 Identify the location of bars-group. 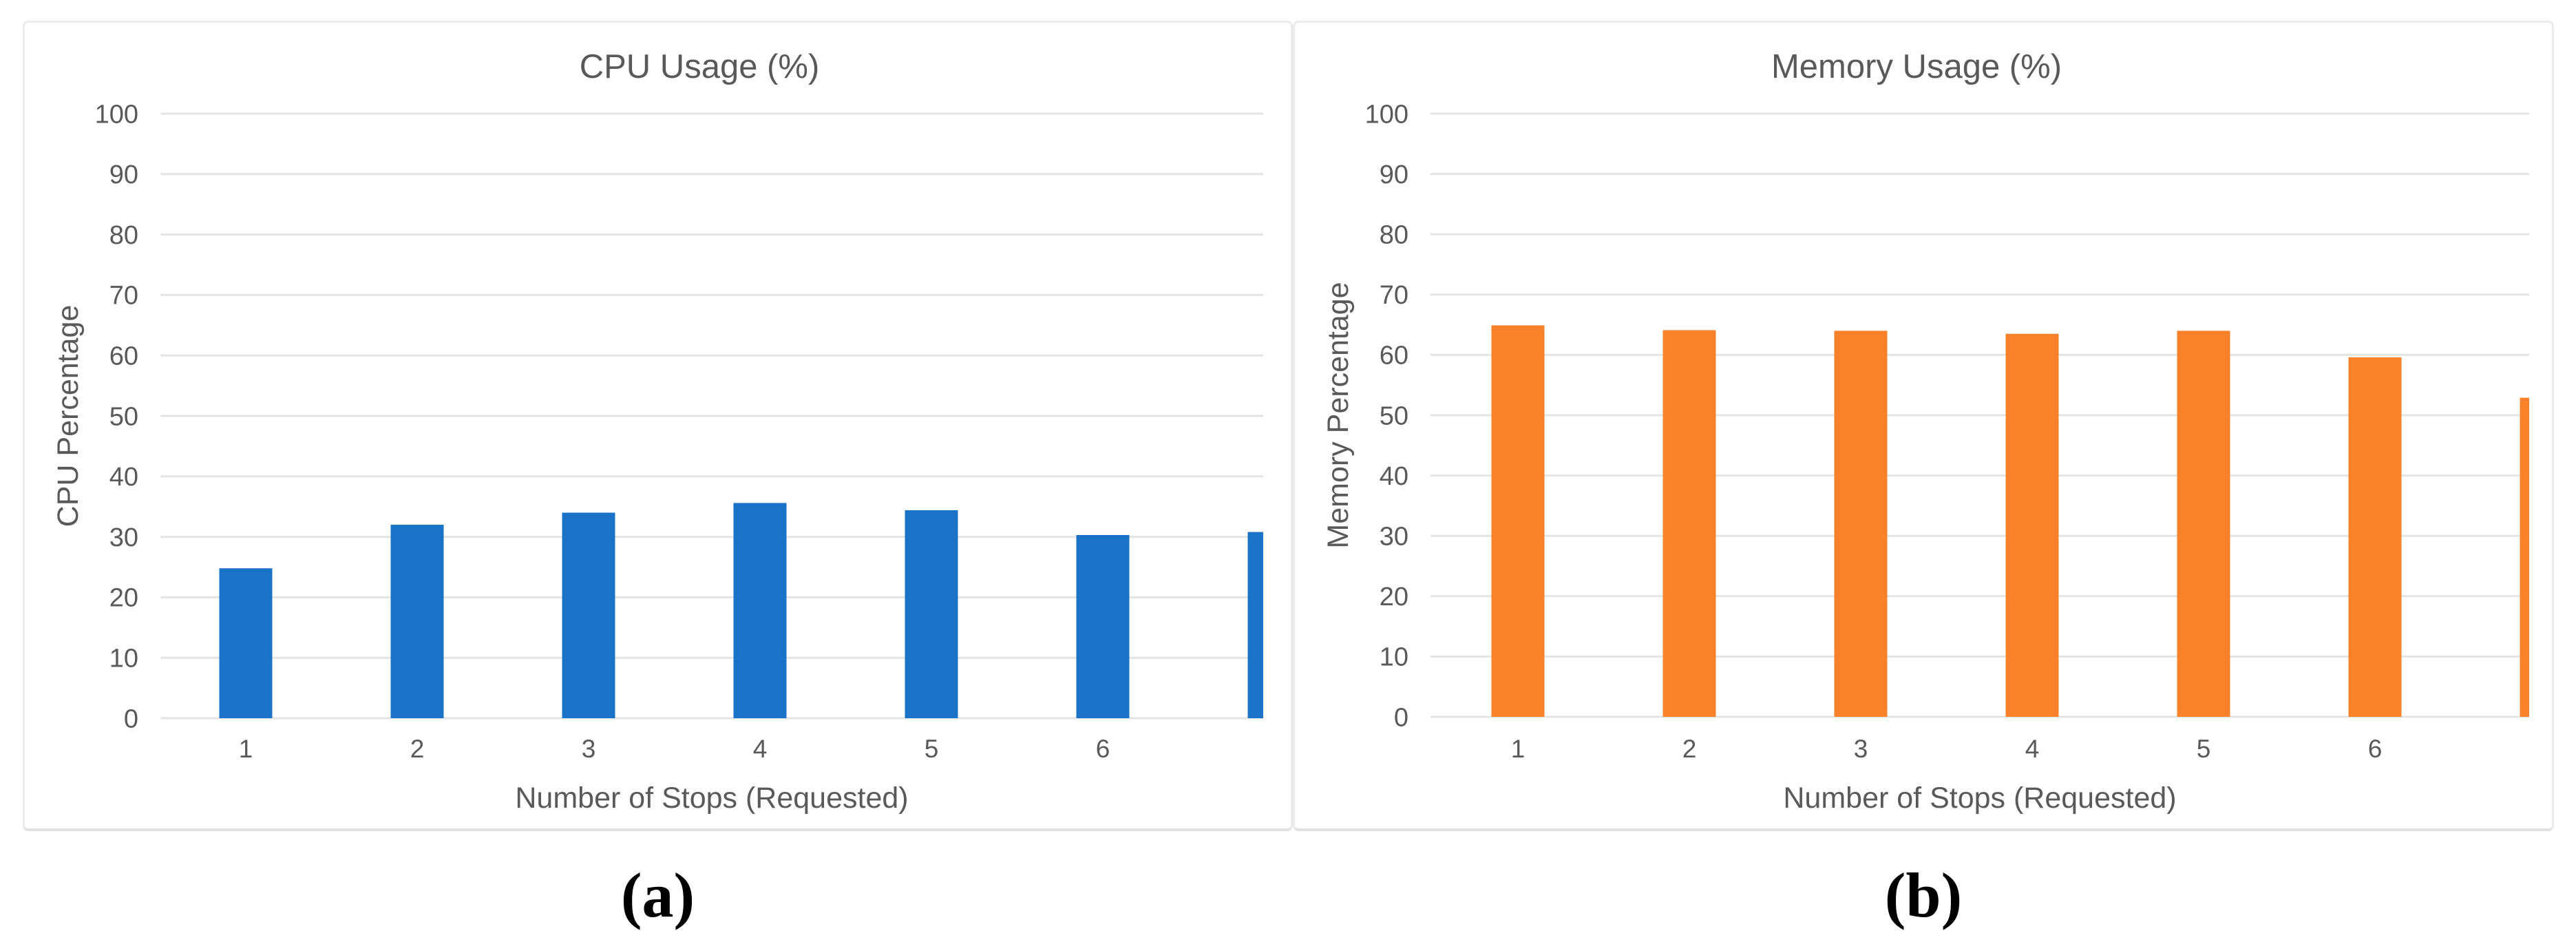
(741, 610).